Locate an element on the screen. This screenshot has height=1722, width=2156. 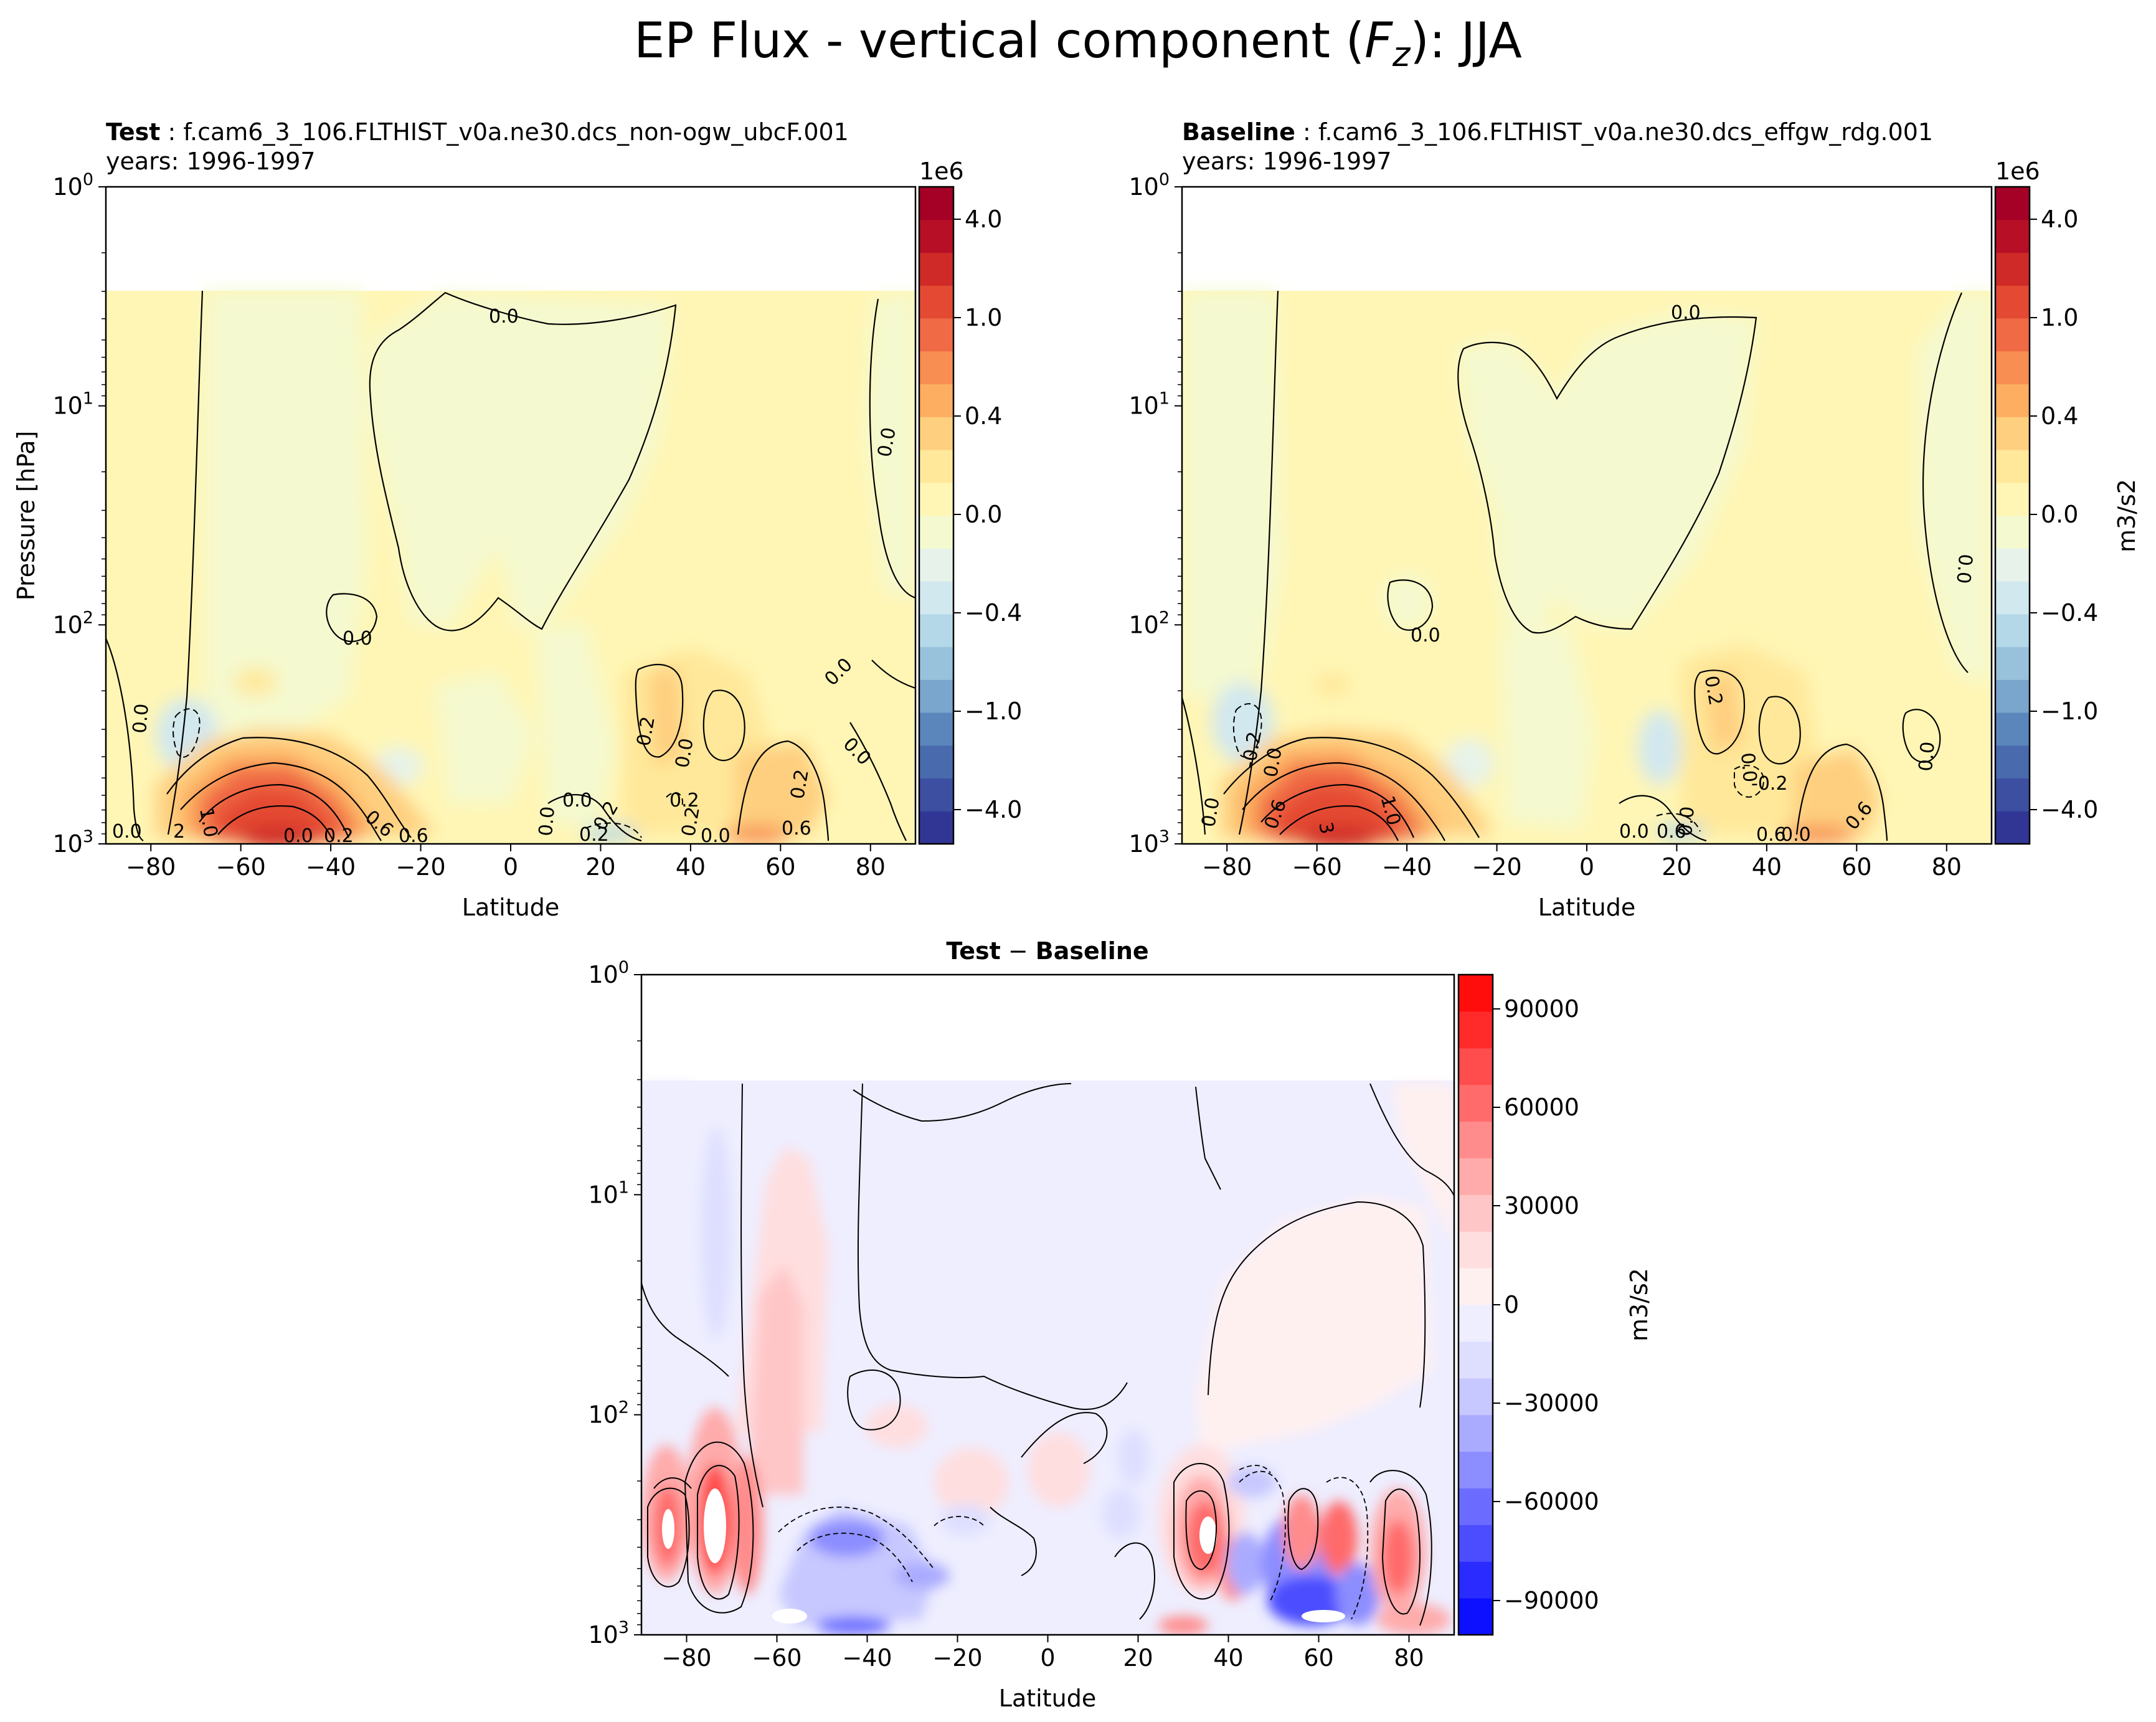
y-tick-label: 10³ is located at coordinates (72, 842).